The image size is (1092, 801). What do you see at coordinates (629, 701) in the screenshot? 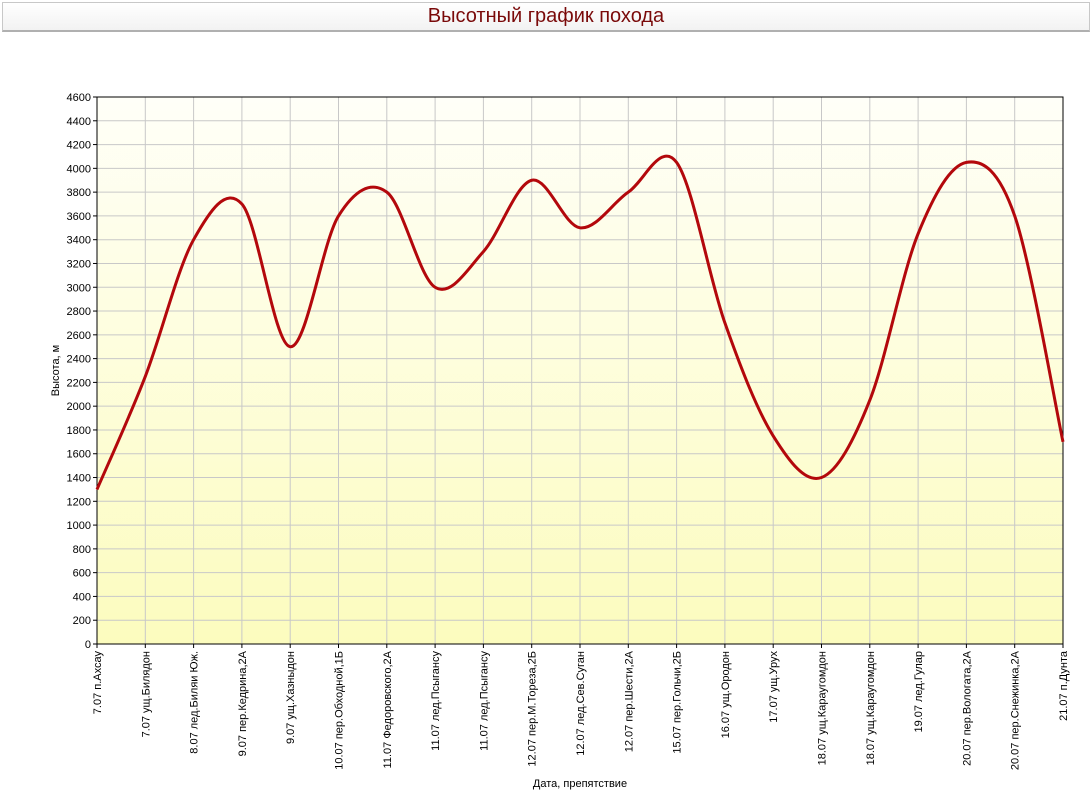
I see `x-tick-label: 12.07 пер.Шести,2А` at bounding box center [629, 701].